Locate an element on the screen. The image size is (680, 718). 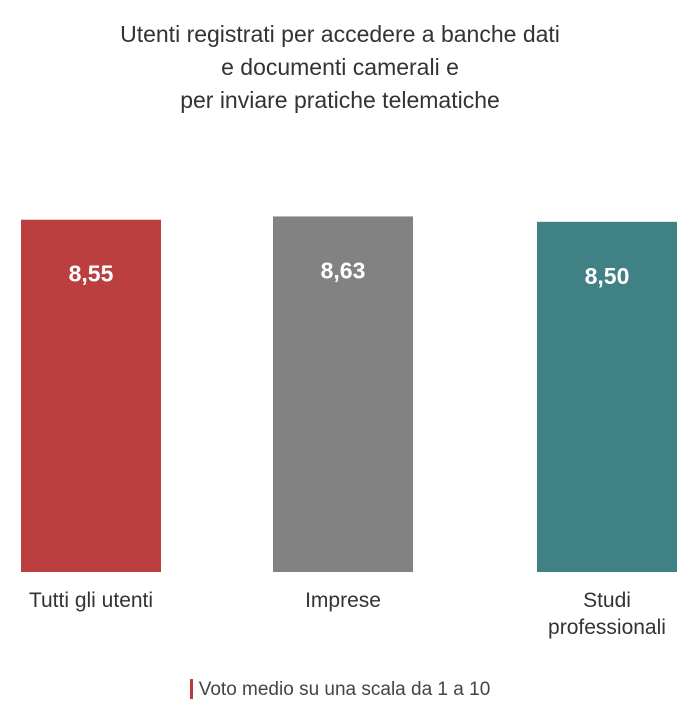
category-label-imprese: Imprese is located at coordinates (343, 600).